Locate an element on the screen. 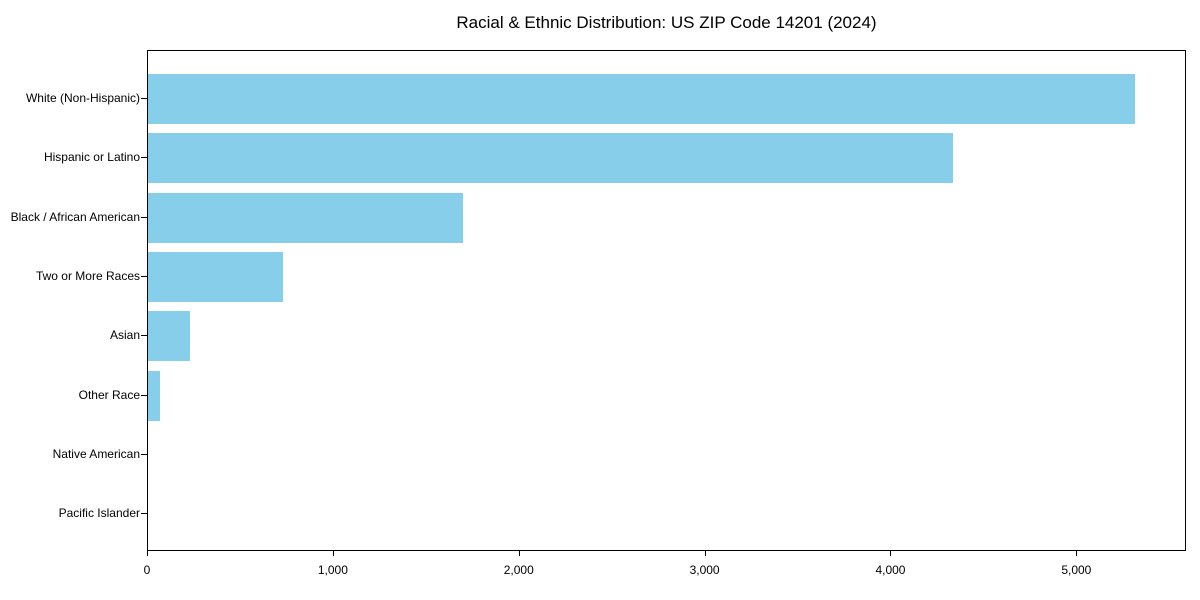  x-tick-label-5-000: 5,000 is located at coordinates (1076, 570).